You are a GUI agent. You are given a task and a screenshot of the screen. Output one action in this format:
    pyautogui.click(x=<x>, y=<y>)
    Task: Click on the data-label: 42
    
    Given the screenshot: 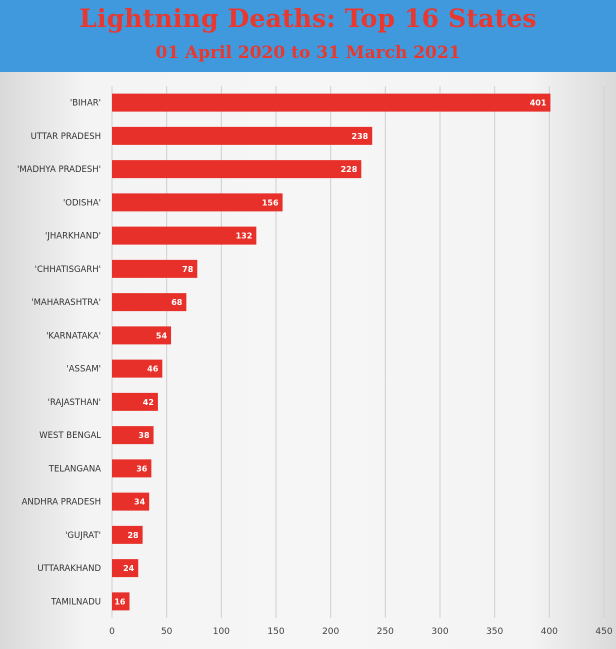 What is the action you would take?
    pyautogui.click(x=148, y=402)
    